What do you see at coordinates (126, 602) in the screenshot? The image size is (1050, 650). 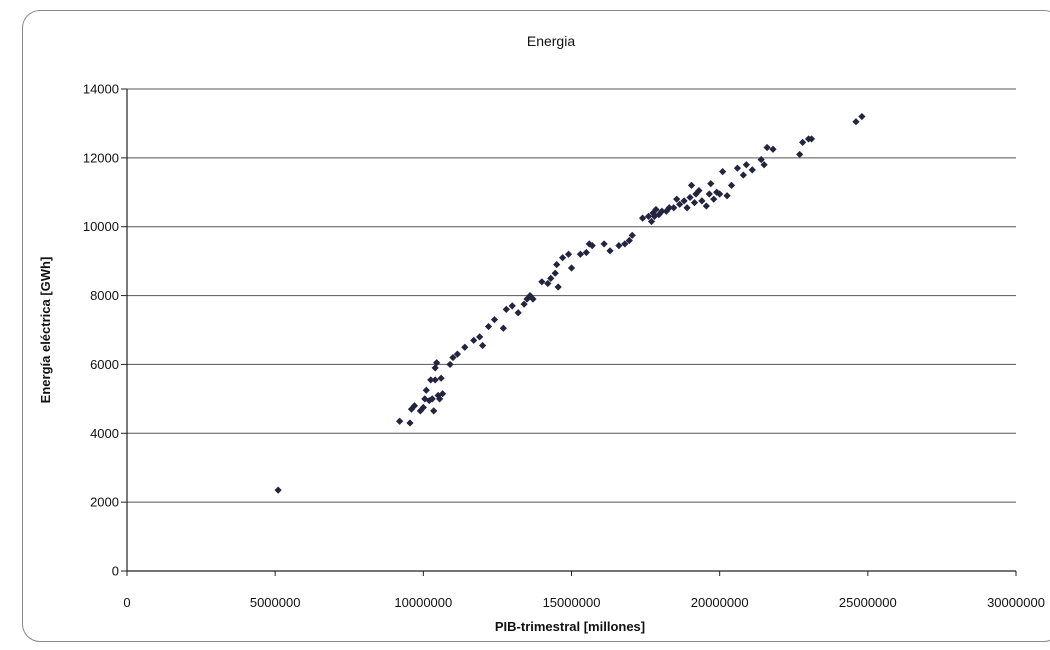 I see `x-tick-label-0: 0` at bounding box center [126, 602].